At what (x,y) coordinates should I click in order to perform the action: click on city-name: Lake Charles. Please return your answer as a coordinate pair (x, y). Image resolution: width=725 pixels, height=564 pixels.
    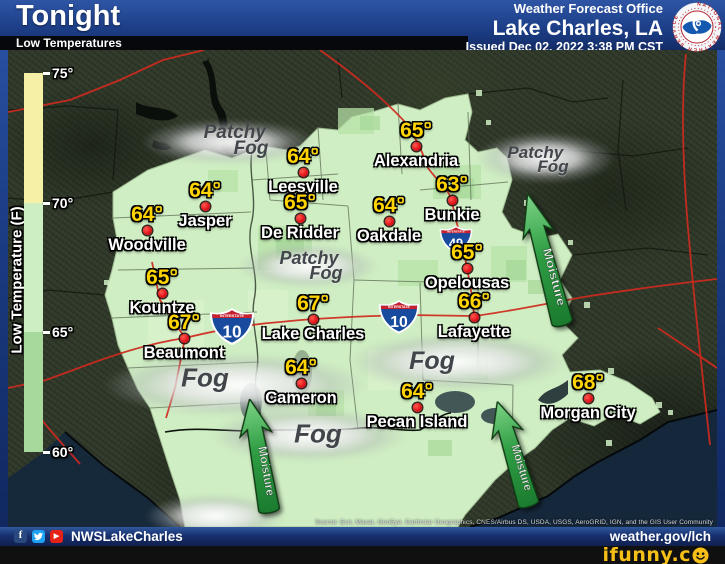
    Looking at the image, I should click on (313, 334).